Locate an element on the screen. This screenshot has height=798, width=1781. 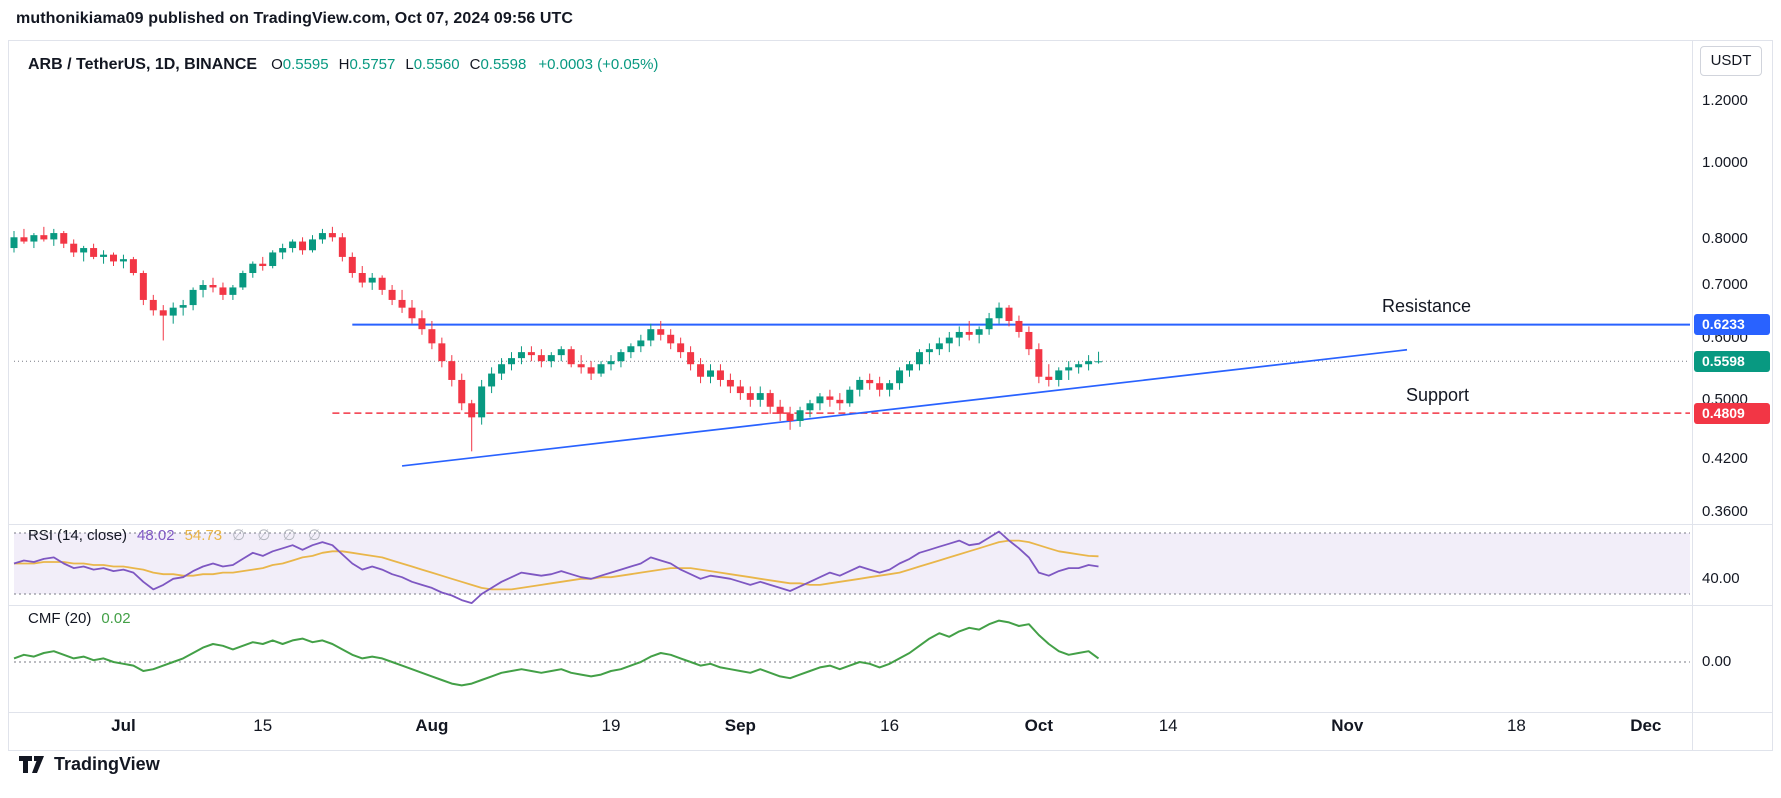
currency-toggle-button: USDT is located at coordinates (1731, 61).